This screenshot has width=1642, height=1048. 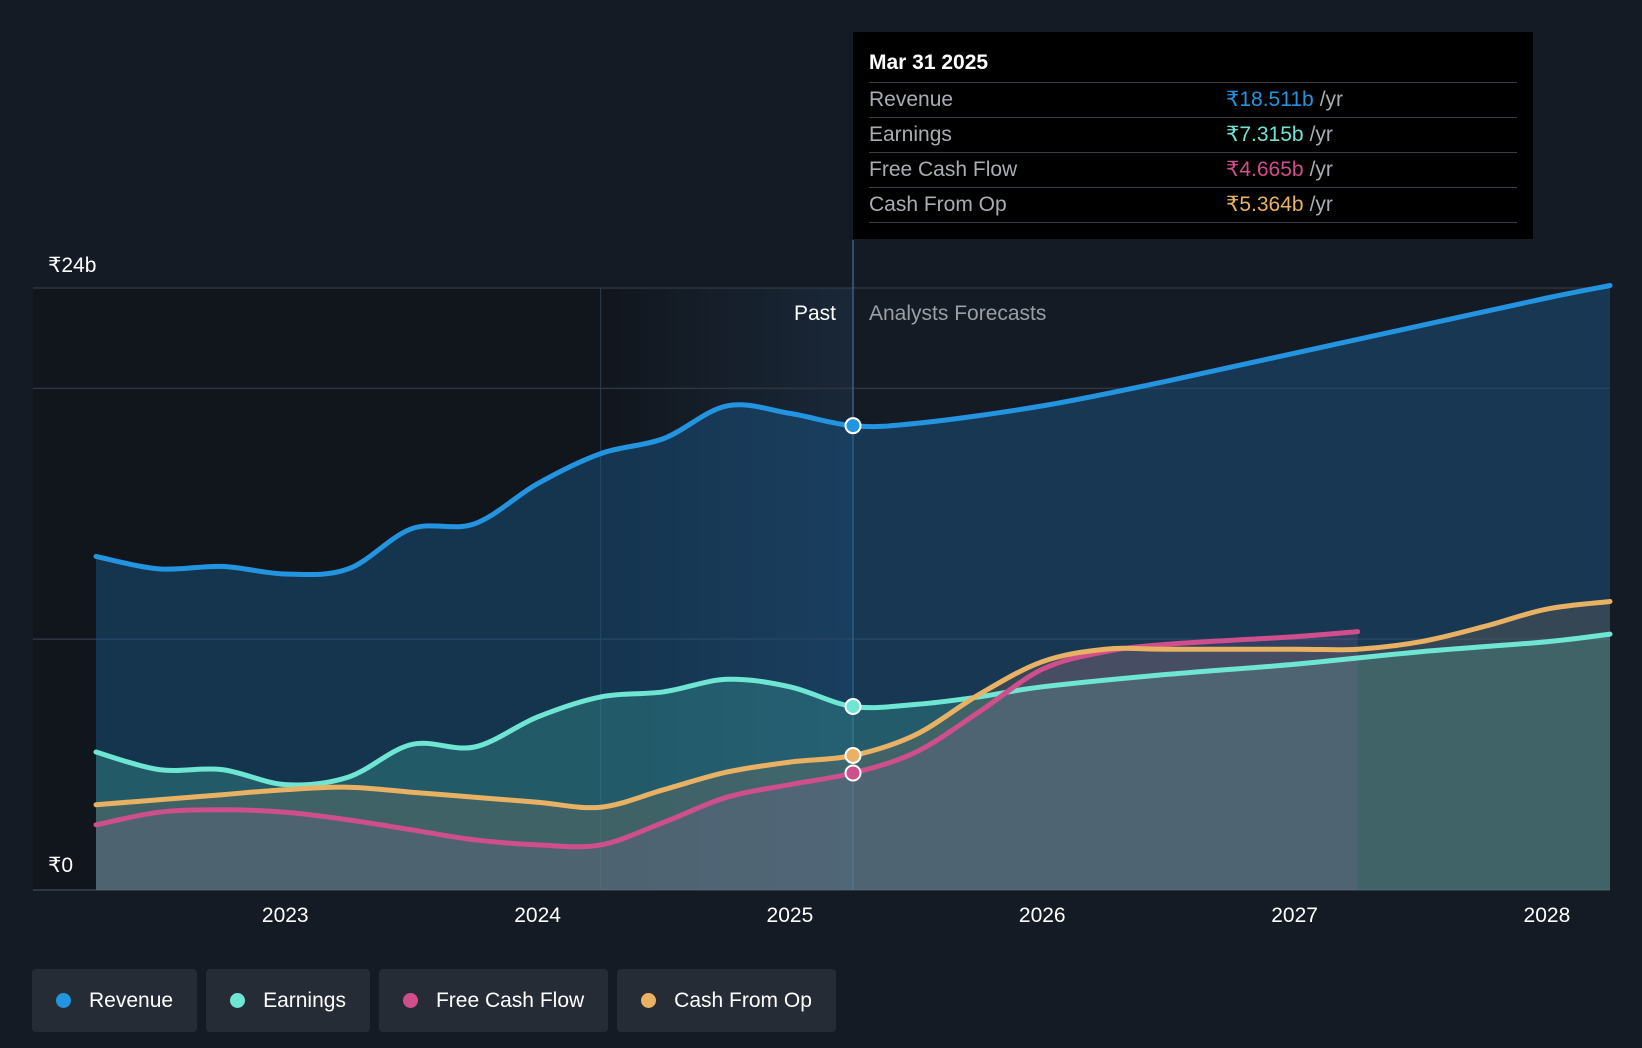 I want to click on tooltip-row-cash-from-op: Cash From Op ₹5.364b /yr, so click(x=1193, y=205).